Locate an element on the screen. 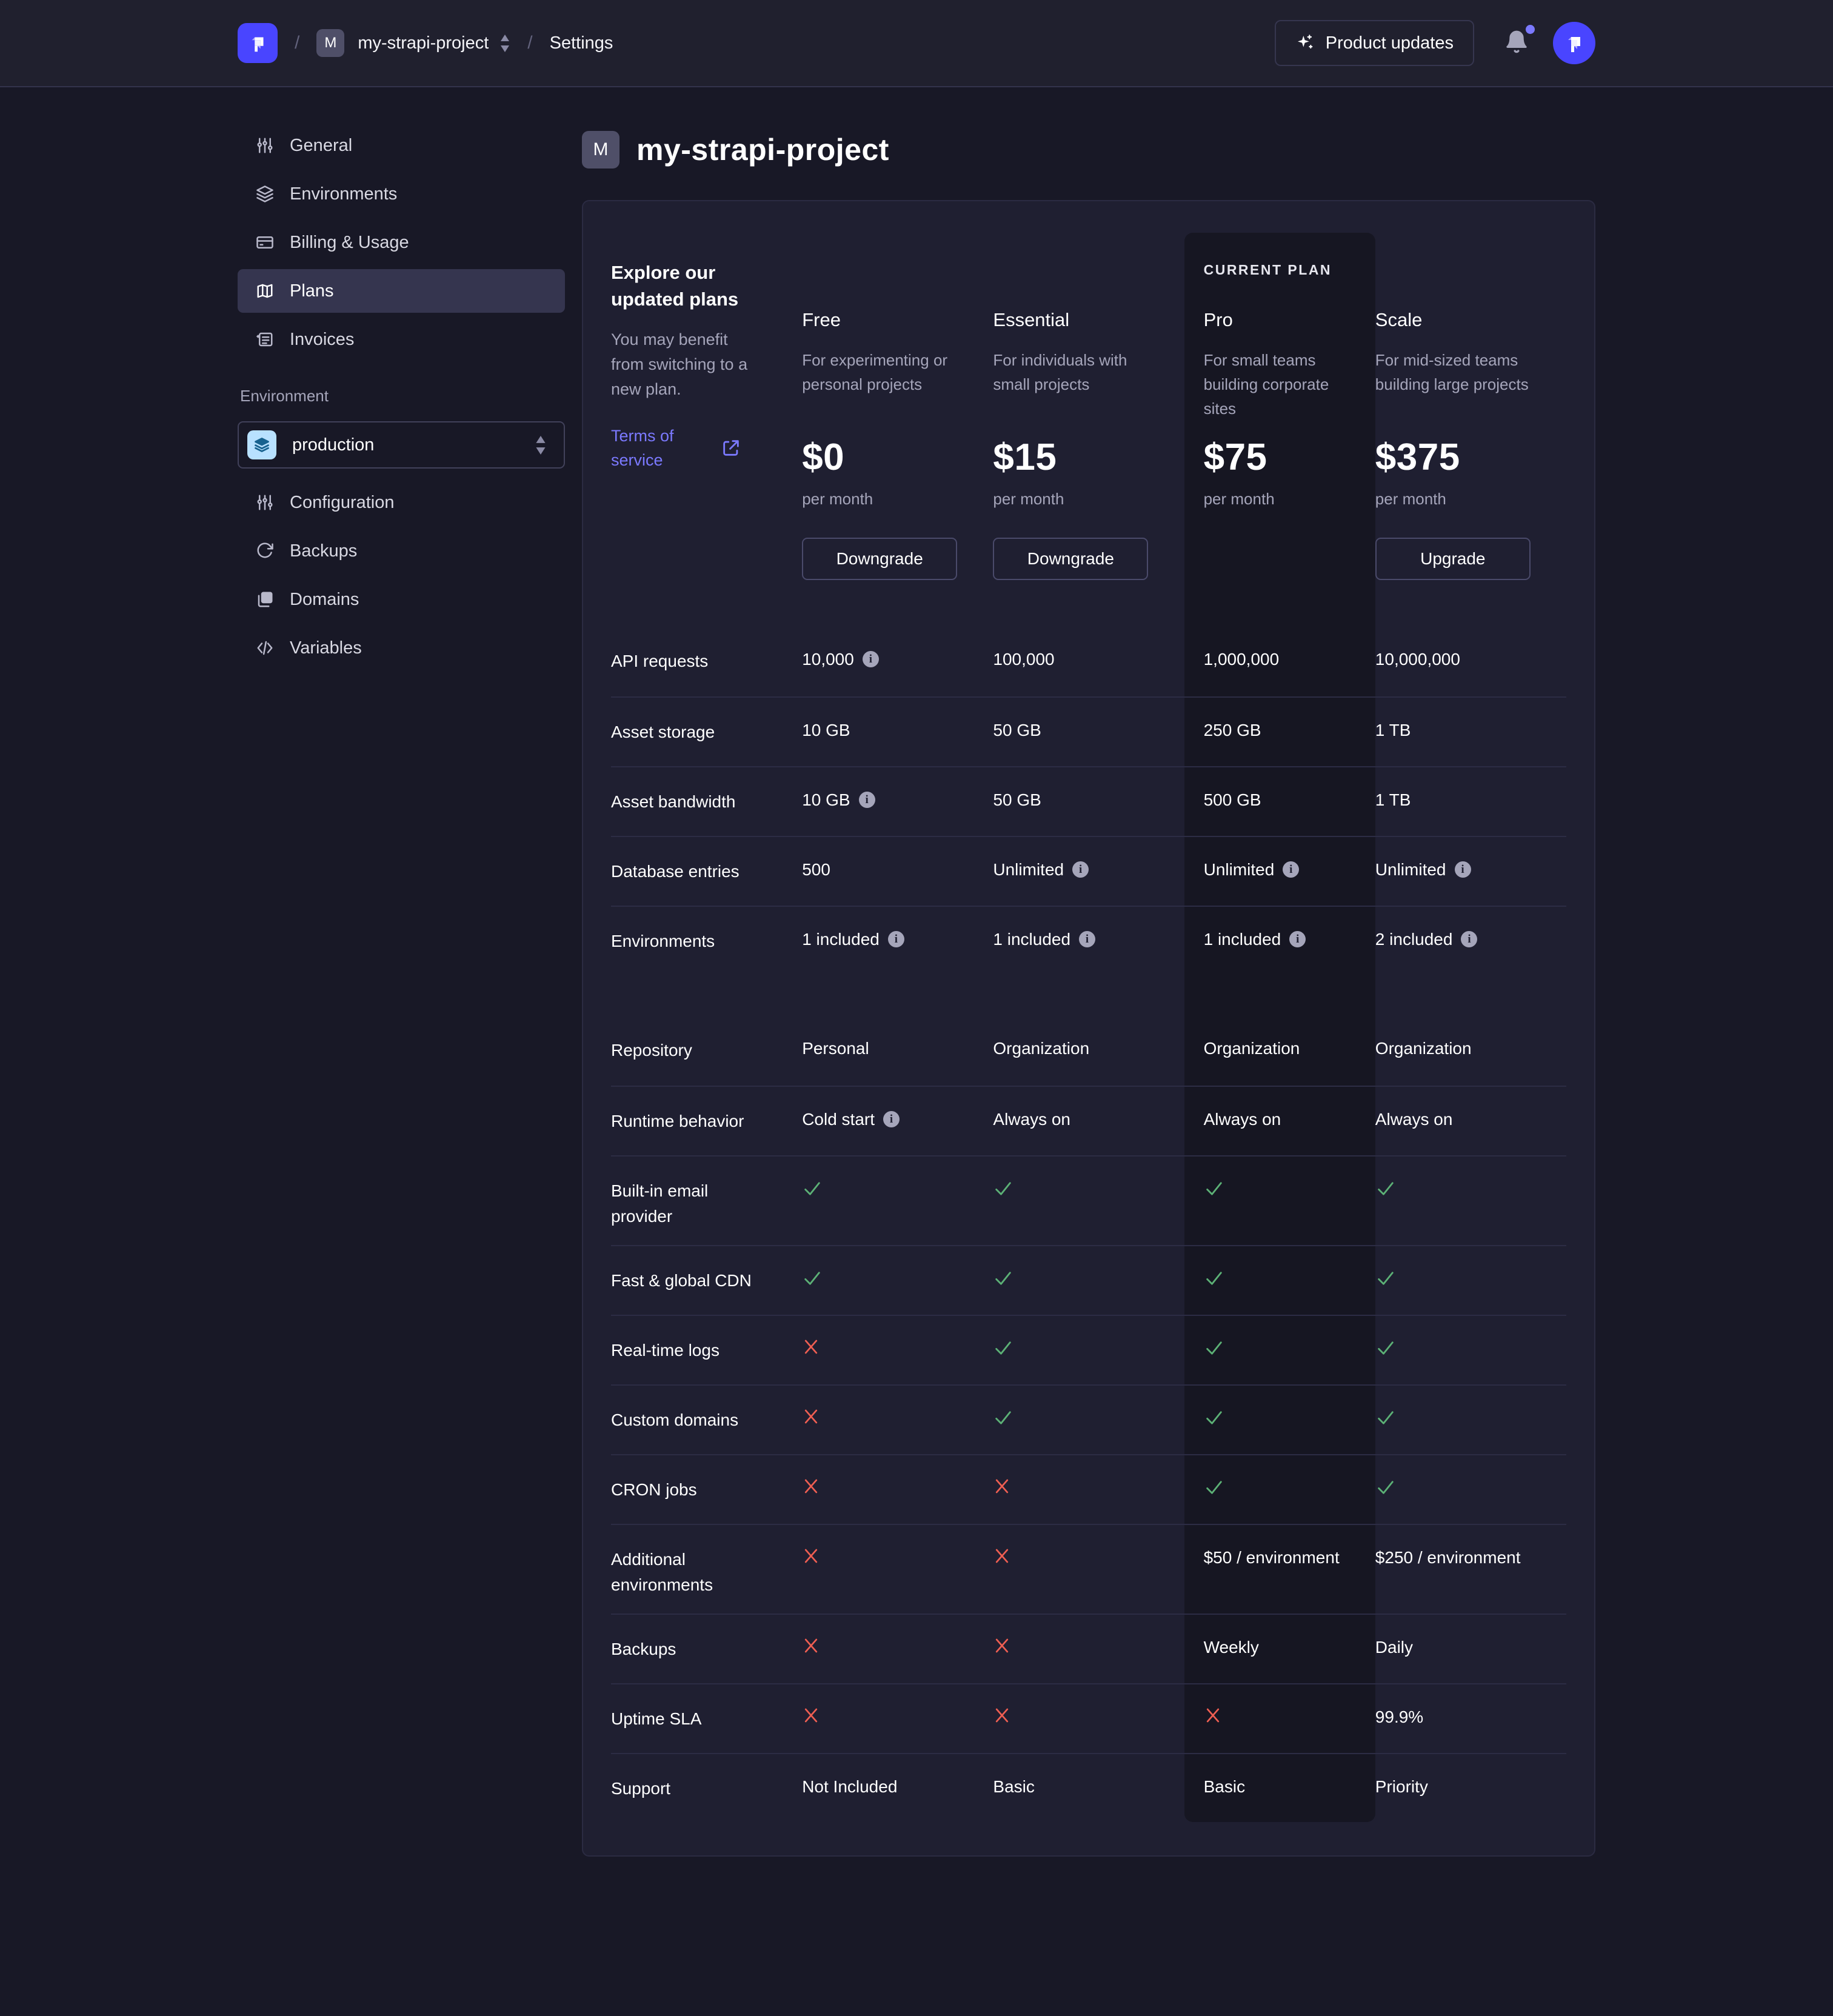 This screenshot has width=1833, height=2016. feature-value-cell: 500 GB is located at coordinates (1279, 812).